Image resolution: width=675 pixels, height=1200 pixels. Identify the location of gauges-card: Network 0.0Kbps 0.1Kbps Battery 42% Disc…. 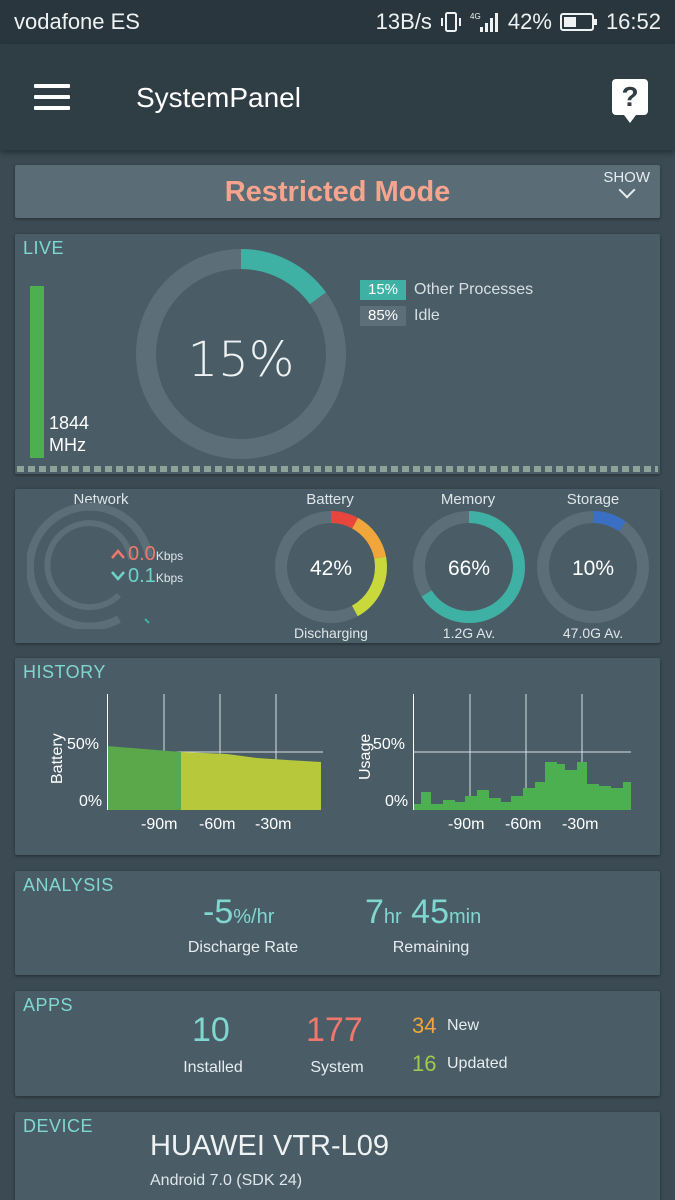
(337, 566).